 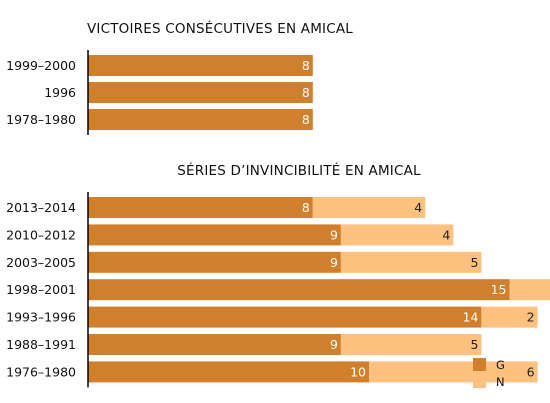 I want to click on data-label: 6, so click(x=531, y=371).